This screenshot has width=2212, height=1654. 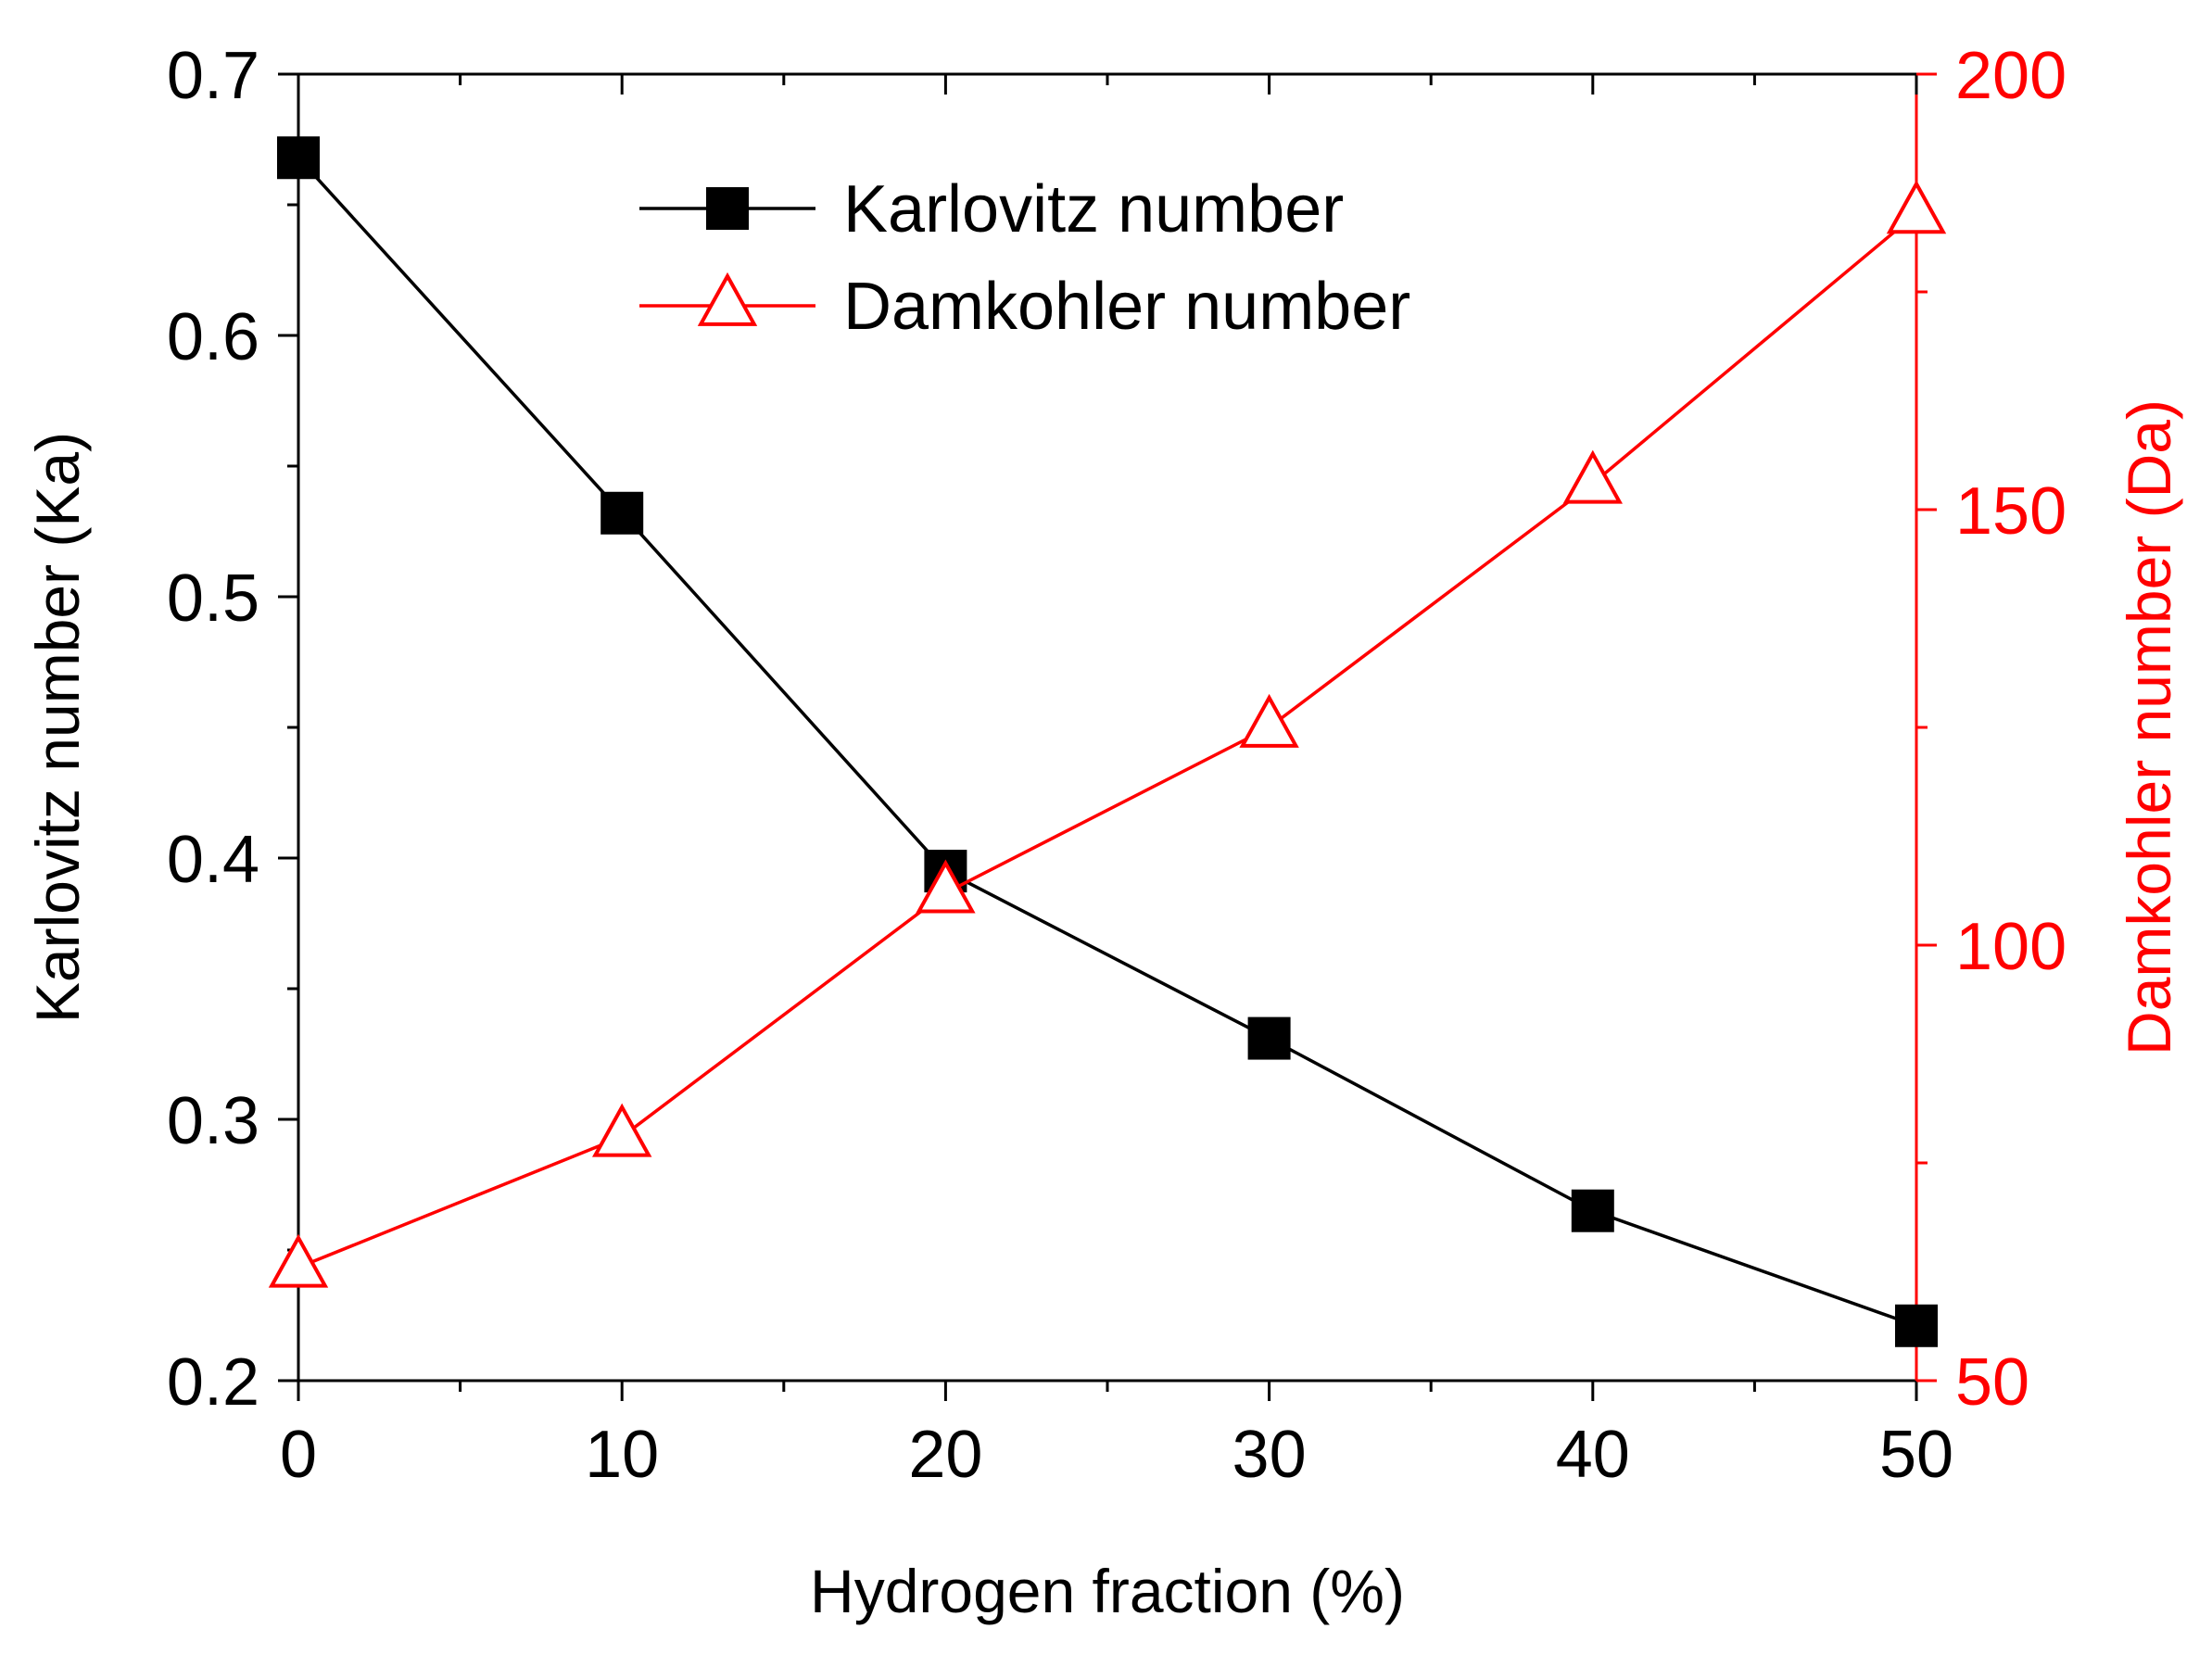 I want to click on legend-item: Damkohler number, so click(x=1024, y=307).